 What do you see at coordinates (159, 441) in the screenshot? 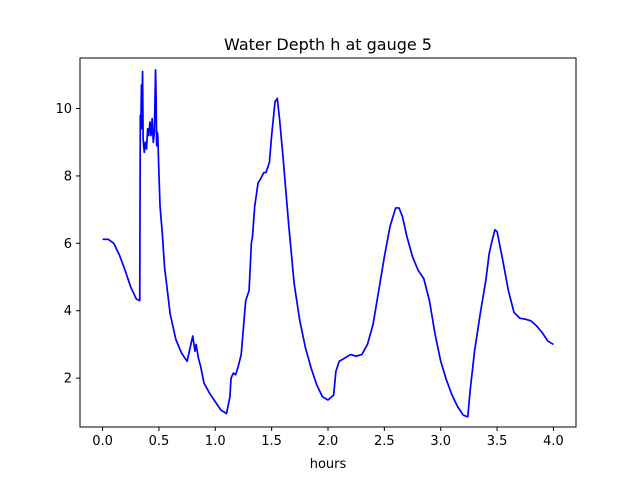
I see `x-tick-label: 0.5` at bounding box center [159, 441].